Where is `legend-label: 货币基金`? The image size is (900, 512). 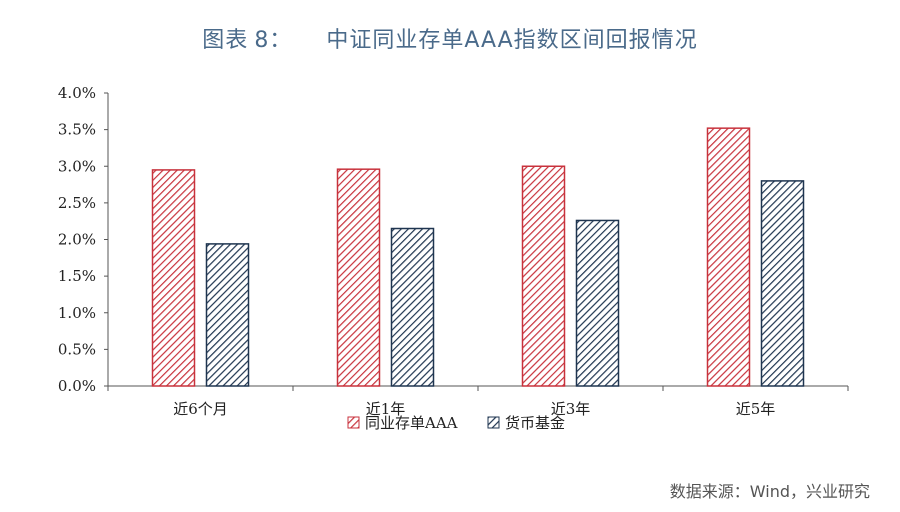
legend-label: 货币基金 is located at coordinates (535, 423).